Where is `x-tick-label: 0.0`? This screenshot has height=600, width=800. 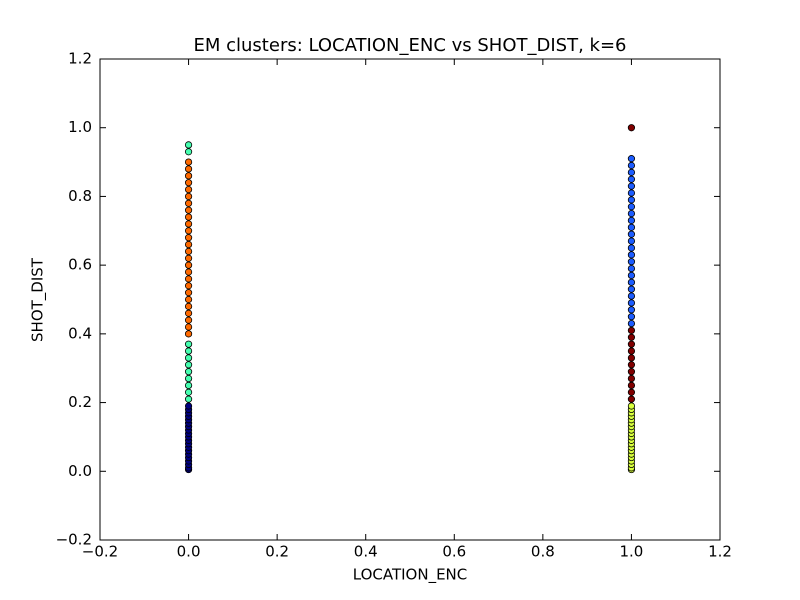
x-tick-label: 0.0 is located at coordinates (189, 552).